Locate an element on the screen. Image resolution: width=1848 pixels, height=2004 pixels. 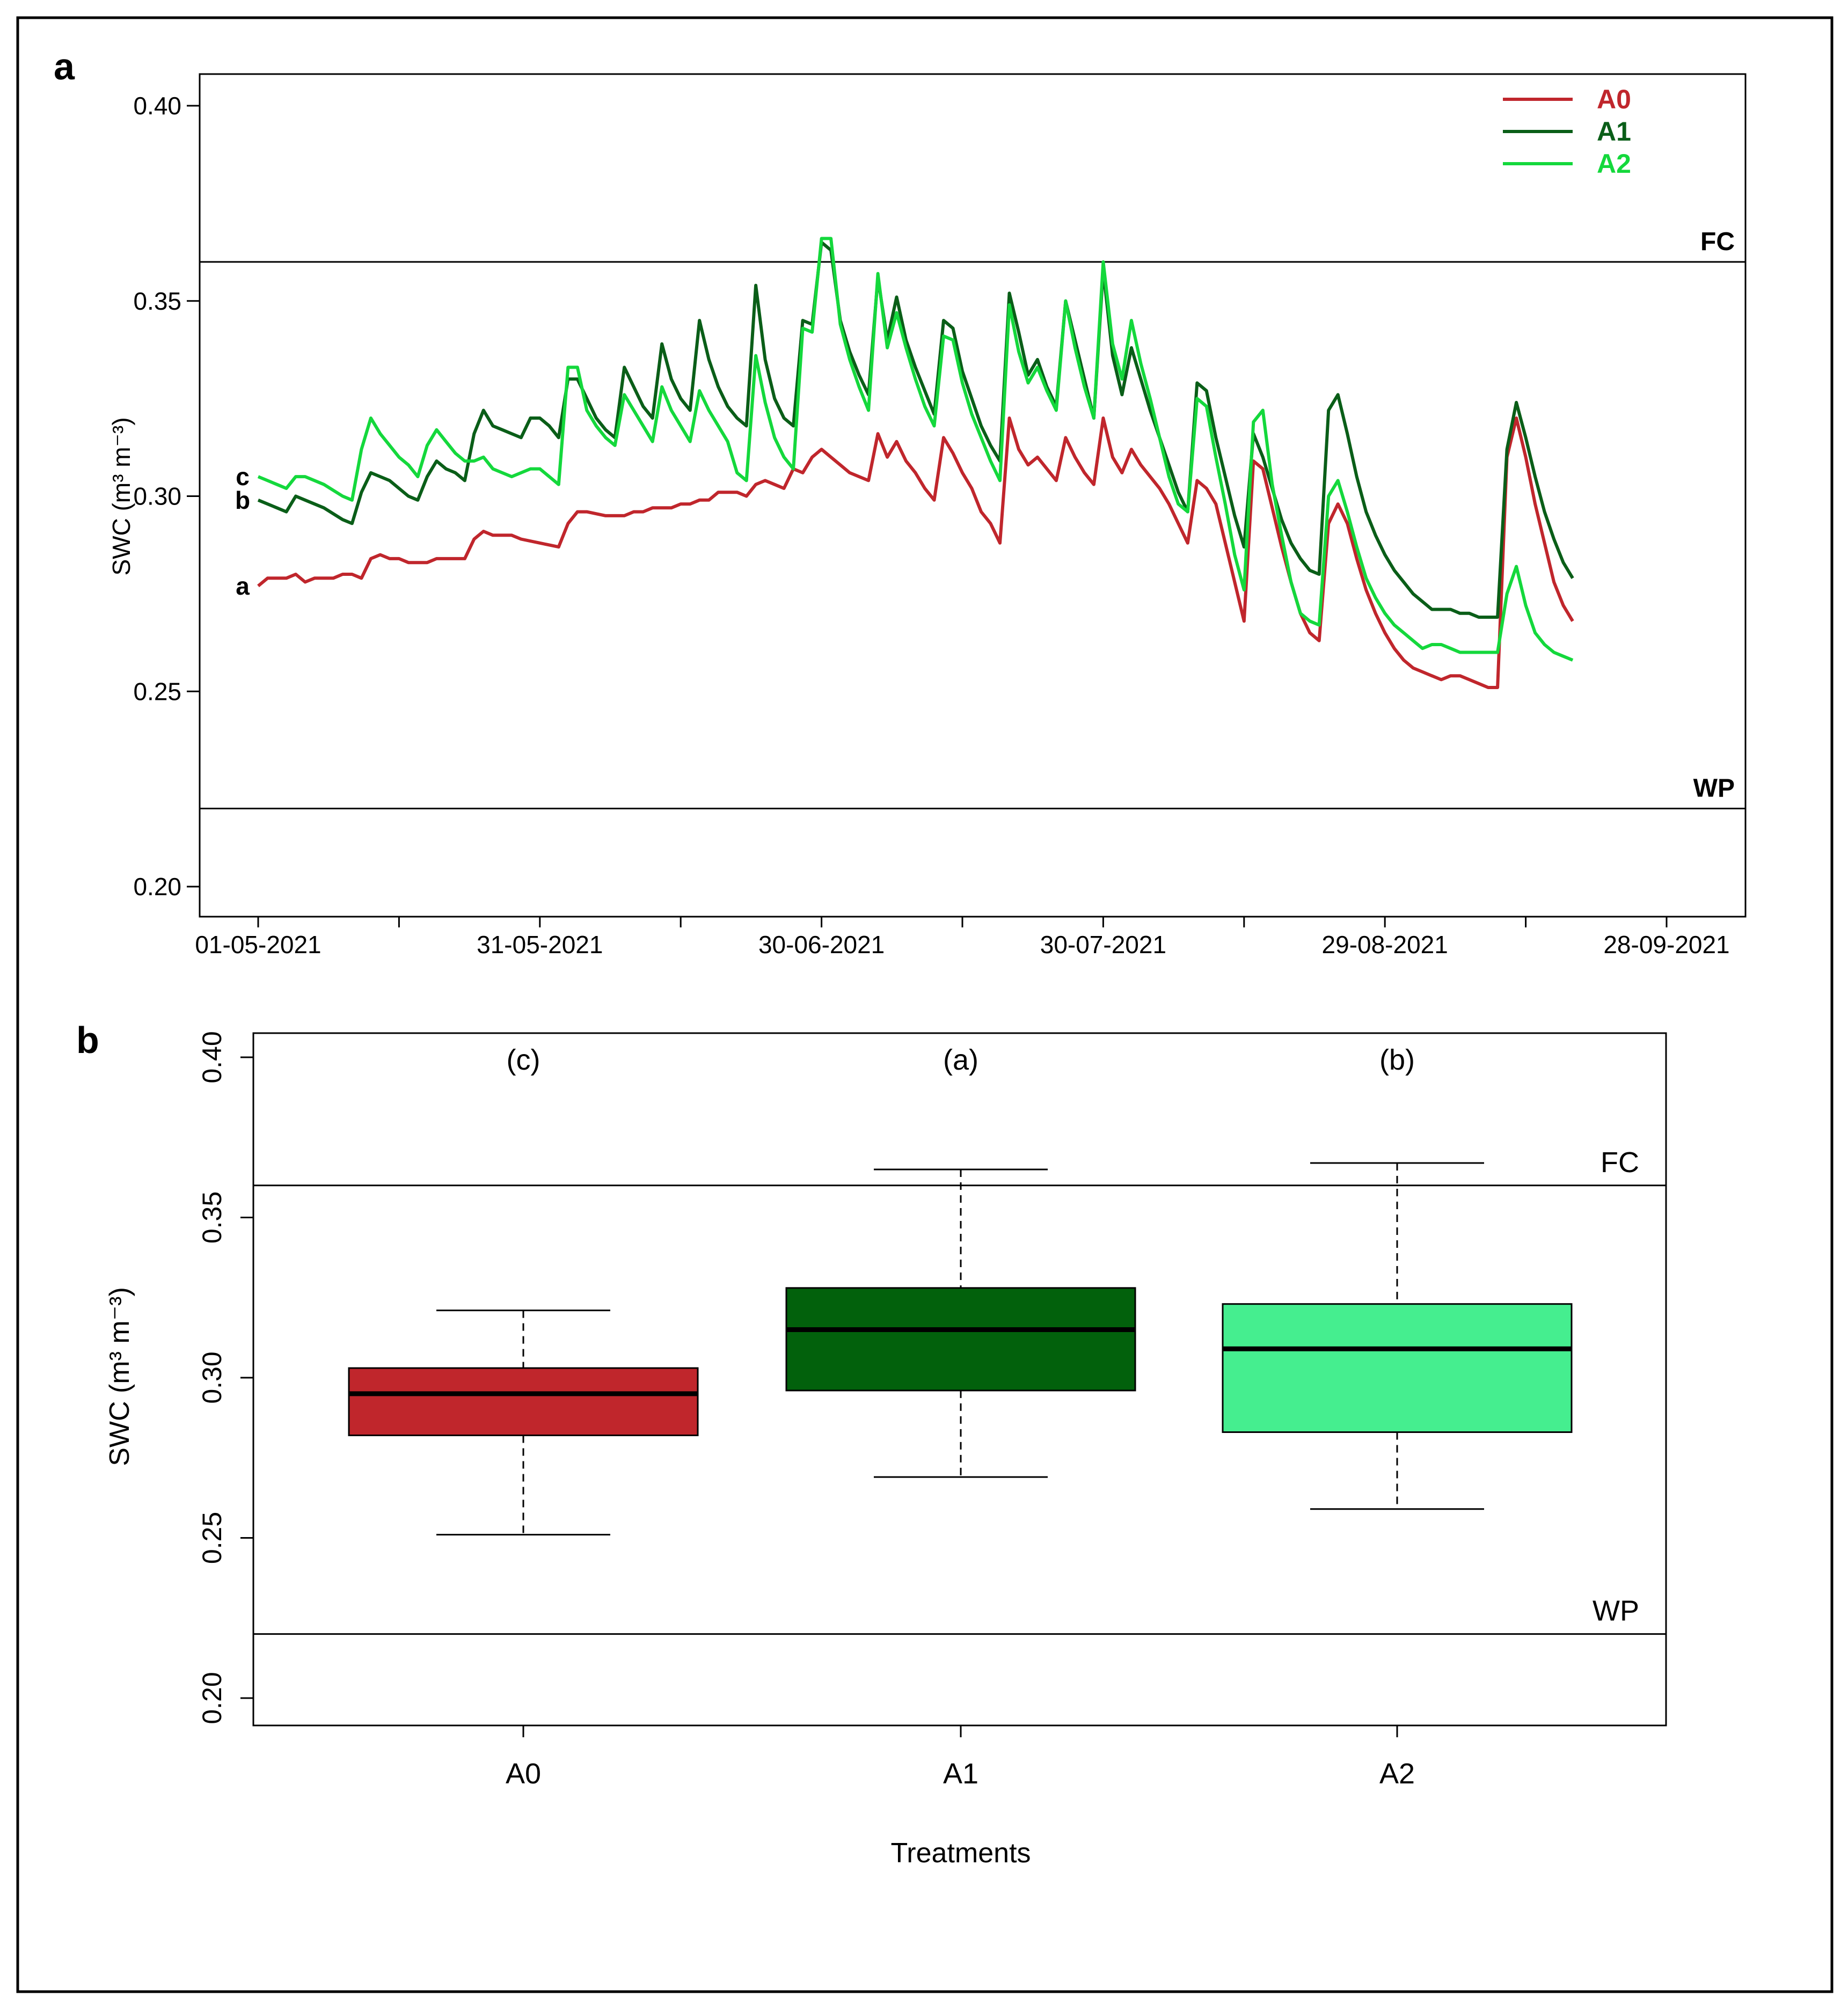
x-tick-label: 30-06-2021 is located at coordinates (821, 945).